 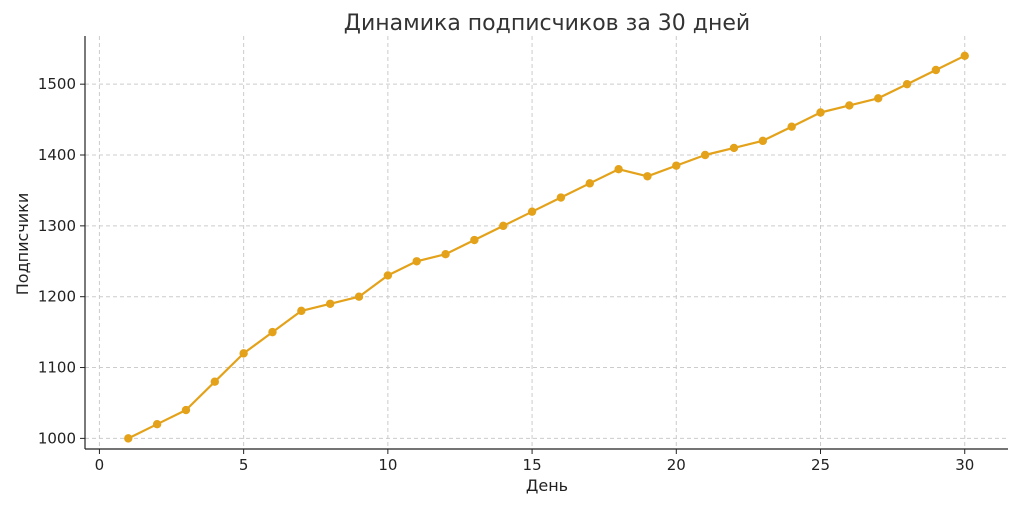 I want to click on x-tick-label: 30, so click(x=964, y=465).